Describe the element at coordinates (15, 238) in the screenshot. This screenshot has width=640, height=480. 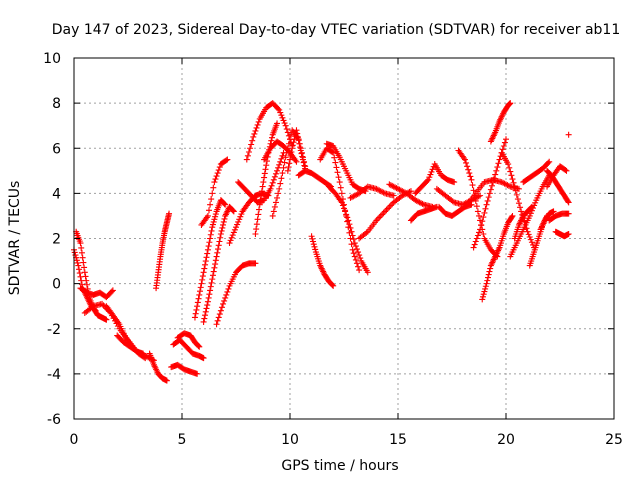
I see `y-axis-label: SDTVAR / TECUs` at that location.